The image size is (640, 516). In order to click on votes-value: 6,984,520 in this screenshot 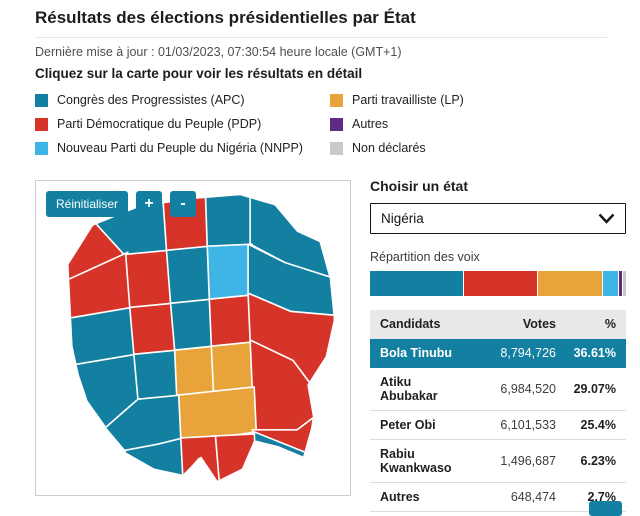, I will do `click(528, 389)`.